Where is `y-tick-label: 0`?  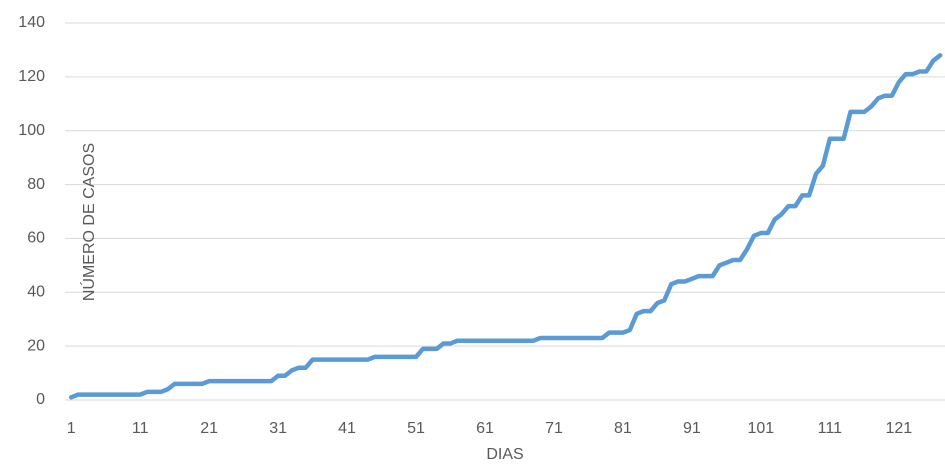 y-tick-label: 0 is located at coordinates (40, 399).